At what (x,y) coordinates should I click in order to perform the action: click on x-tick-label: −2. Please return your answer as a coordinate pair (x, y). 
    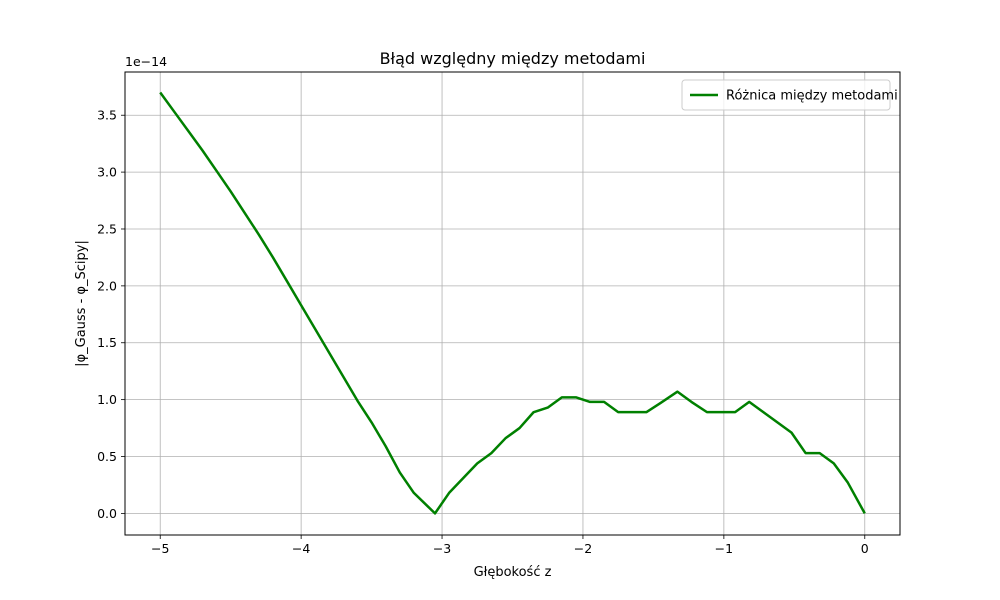
    Looking at the image, I should click on (583, 548).